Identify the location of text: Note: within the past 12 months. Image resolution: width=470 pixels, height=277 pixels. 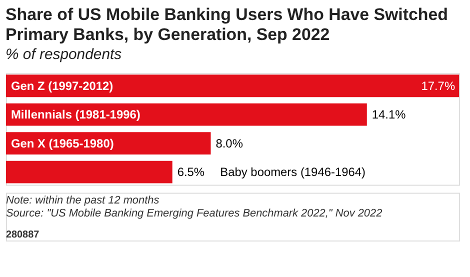
(83, 200).